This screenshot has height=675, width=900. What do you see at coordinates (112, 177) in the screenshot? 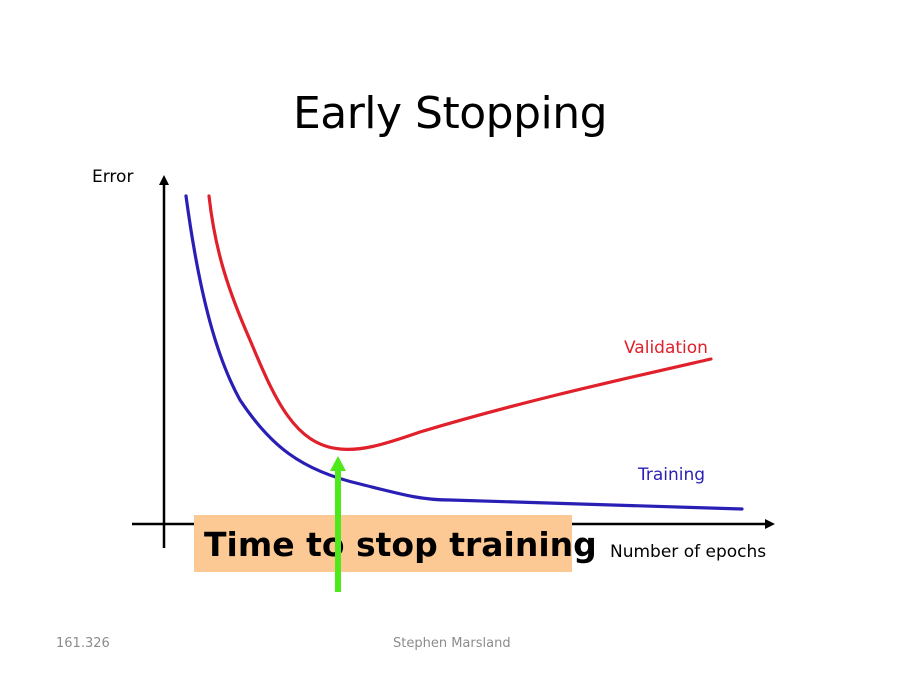
I see `y-axis-label: Error` at bounding box center [112, 177].